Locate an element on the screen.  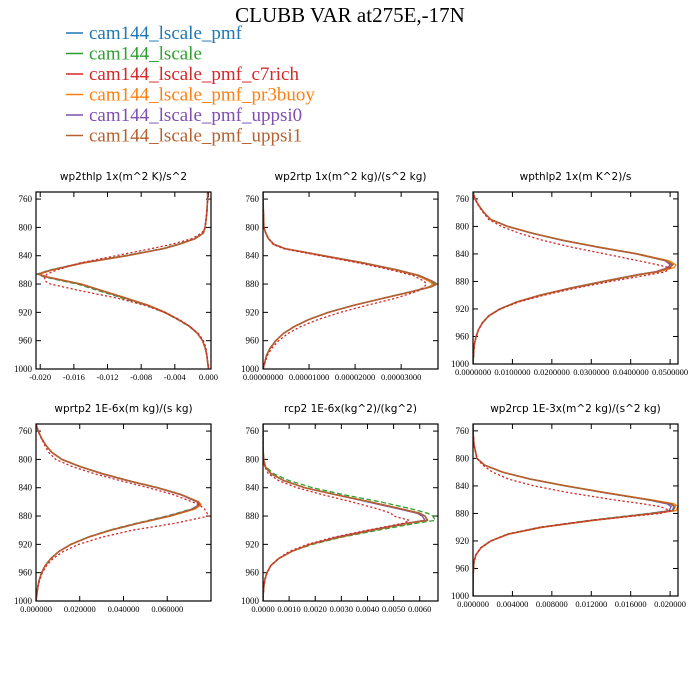
x-tick-label: 0.0020 is located at coordinates (315, 609).